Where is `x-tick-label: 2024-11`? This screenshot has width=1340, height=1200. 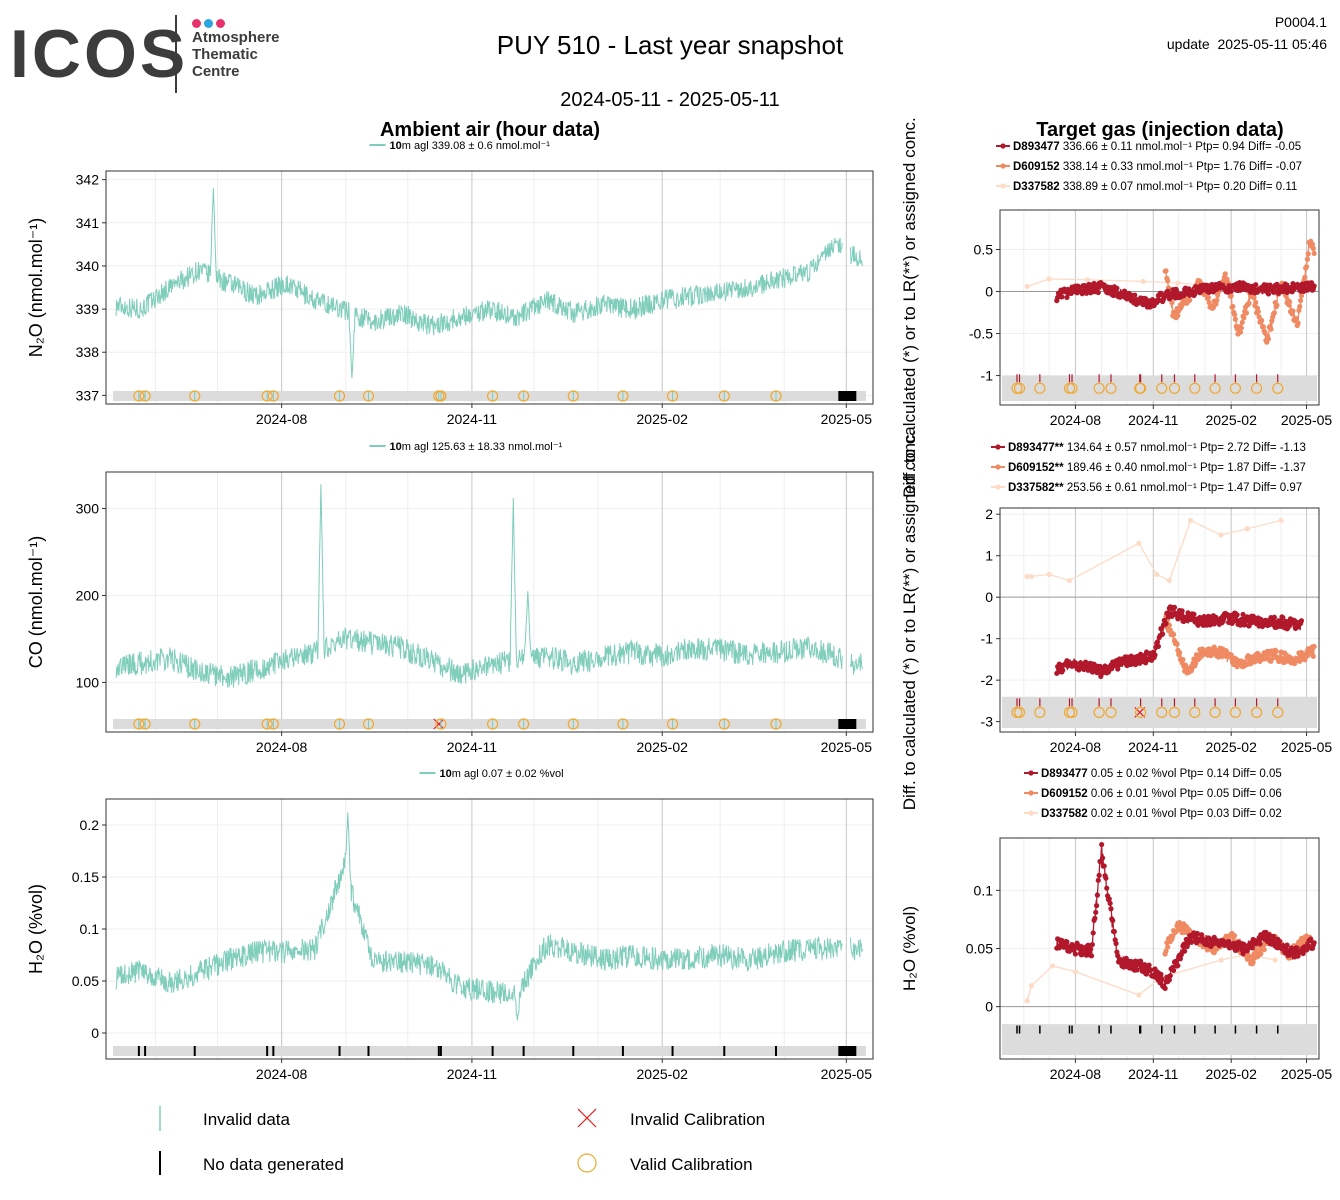
x-tick-label: 2024-11 is located at coordinates (1153, 1074).